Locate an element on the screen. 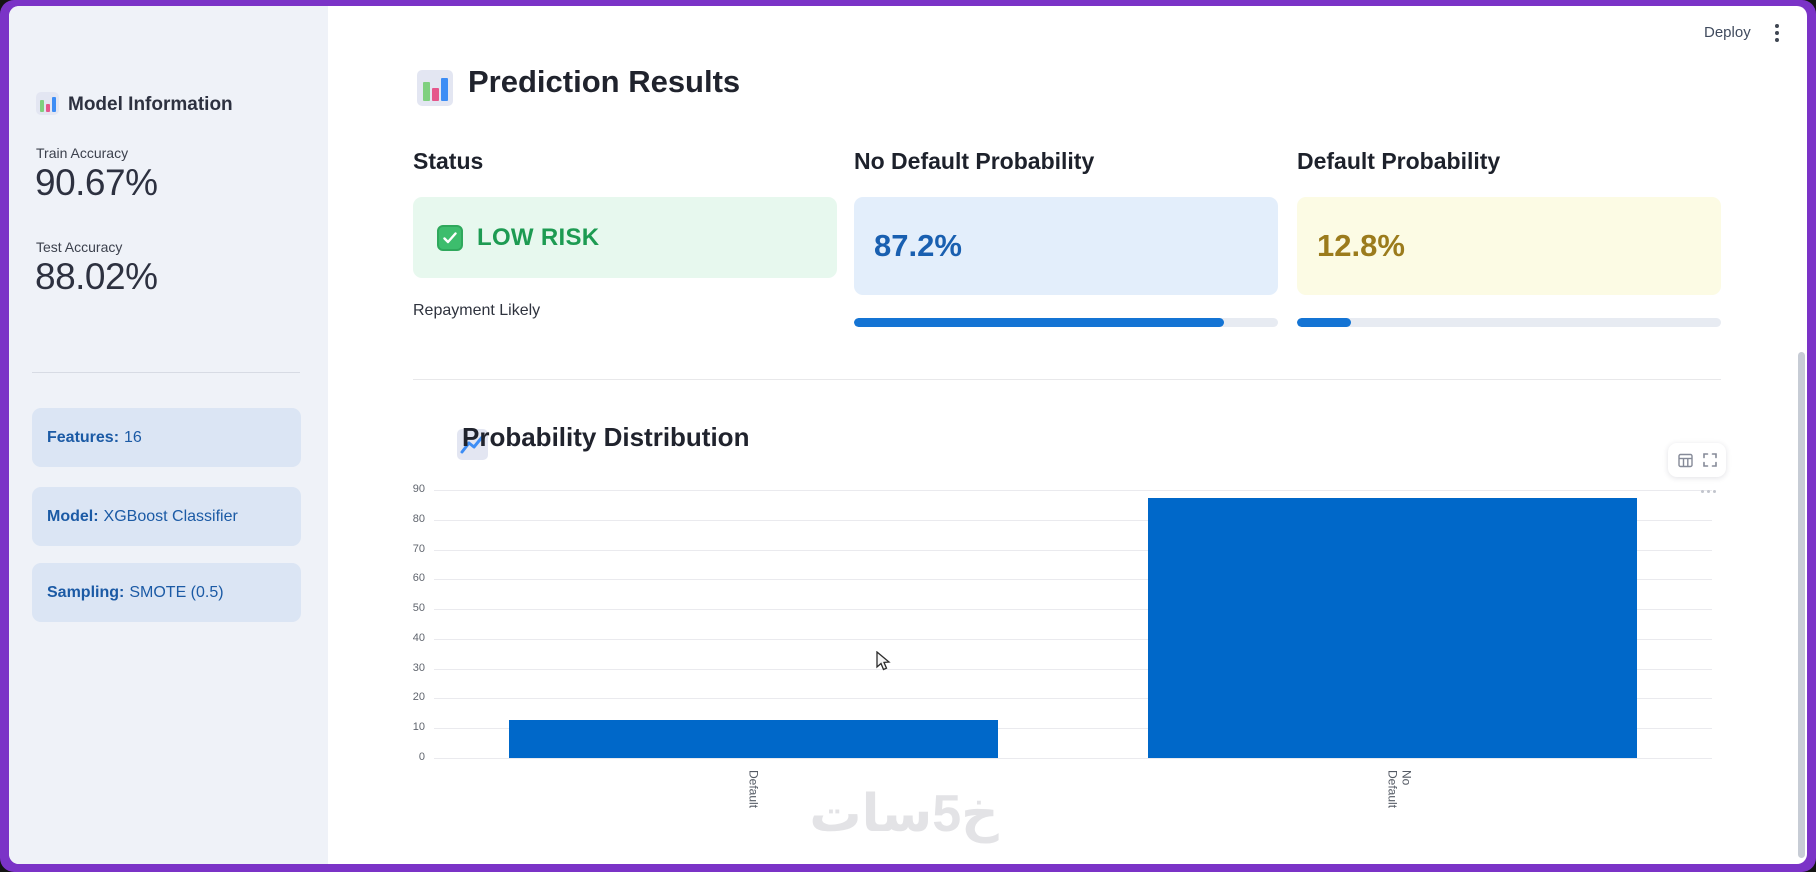 The image size is (1816, 872). metric-label: Test Accuracy is located at coordinates (79, 247).